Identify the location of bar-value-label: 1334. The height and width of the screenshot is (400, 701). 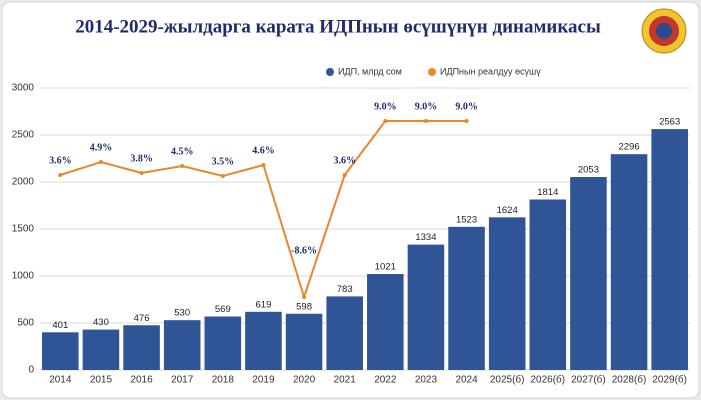
(425, 237).